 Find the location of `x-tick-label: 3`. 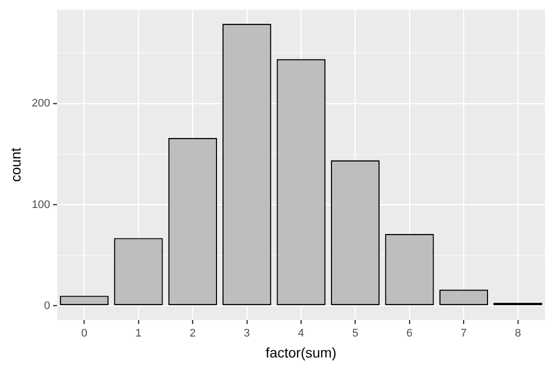

x-tick-label: 3 is located at coordinates (247, 334).